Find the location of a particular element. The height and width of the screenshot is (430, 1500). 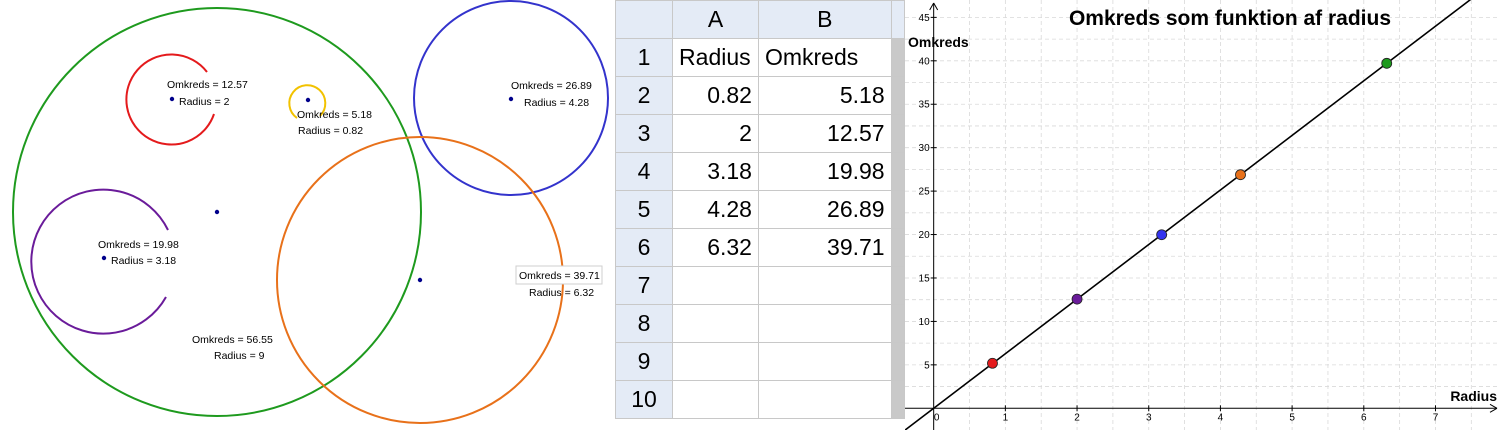

row-header: 8 is located at coordinates (644, 323).